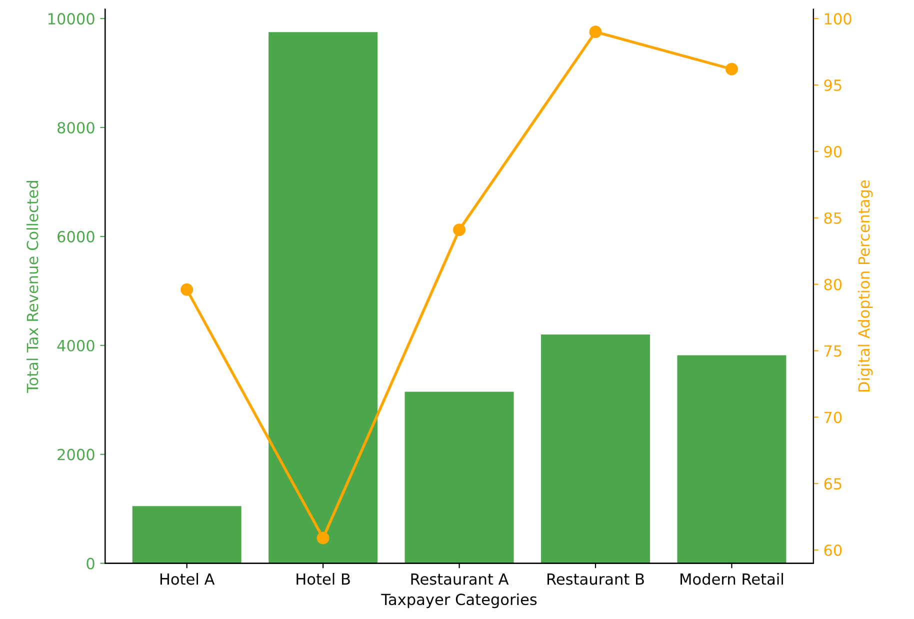  I want to click on y2-tick-label: 60, so click(833, 550).